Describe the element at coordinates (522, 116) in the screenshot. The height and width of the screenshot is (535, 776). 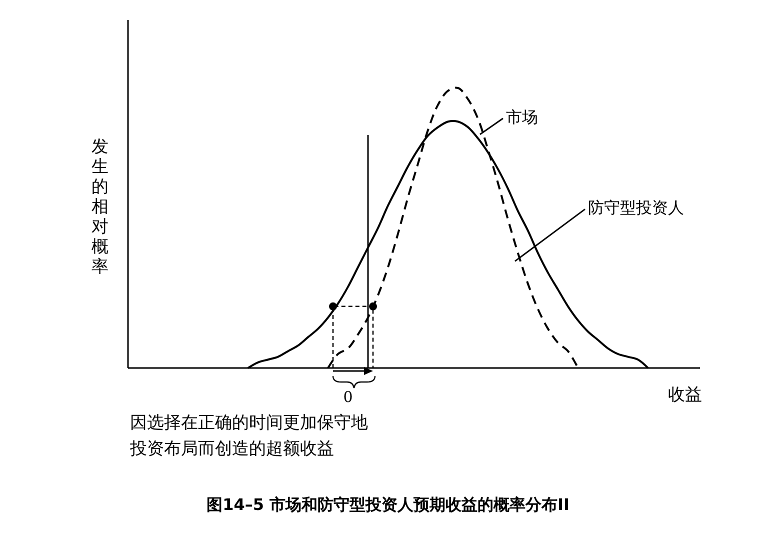
I see `legend-label: 市场` at that location.